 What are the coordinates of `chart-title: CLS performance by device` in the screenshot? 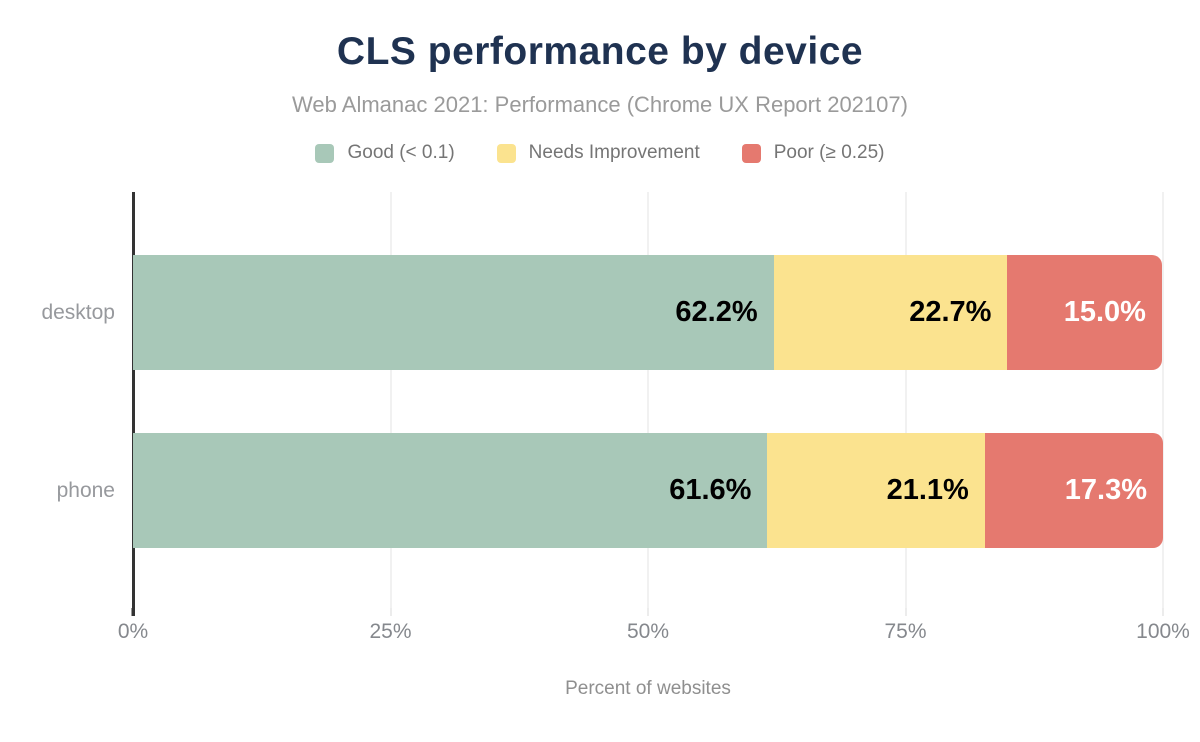 It's located at (600, 51).